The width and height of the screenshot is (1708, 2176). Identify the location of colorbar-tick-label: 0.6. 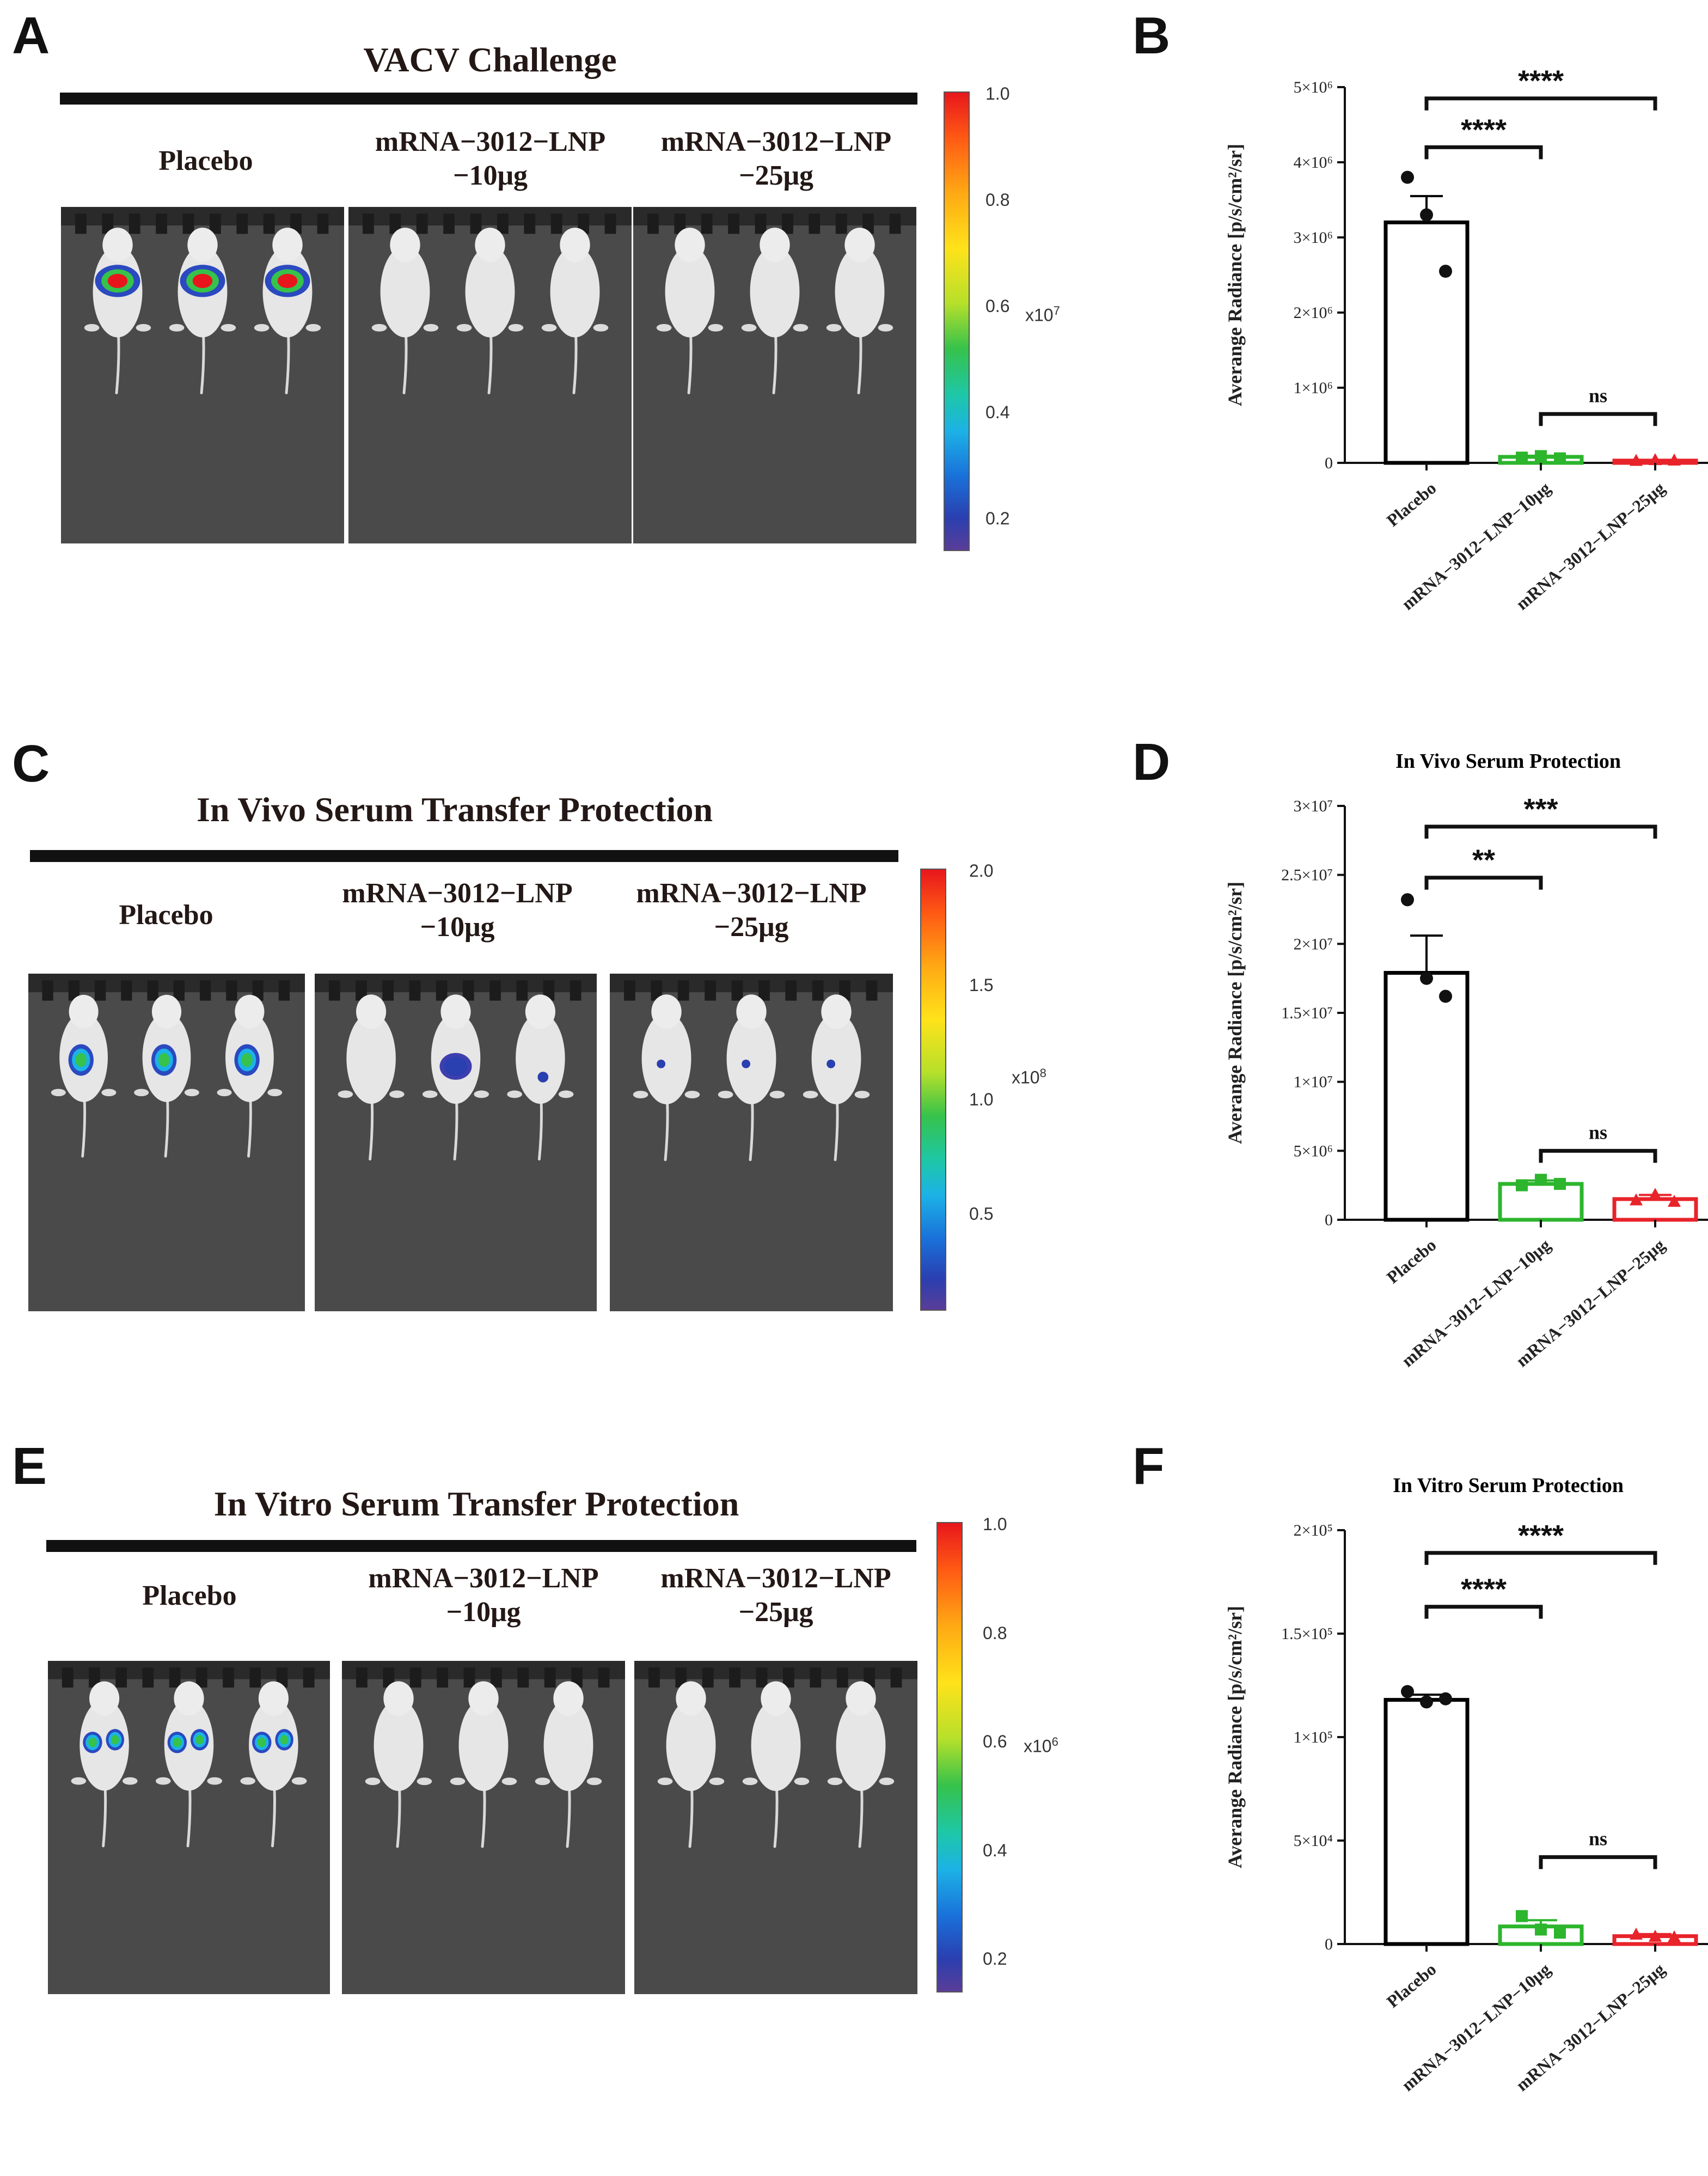
(995, 1742).